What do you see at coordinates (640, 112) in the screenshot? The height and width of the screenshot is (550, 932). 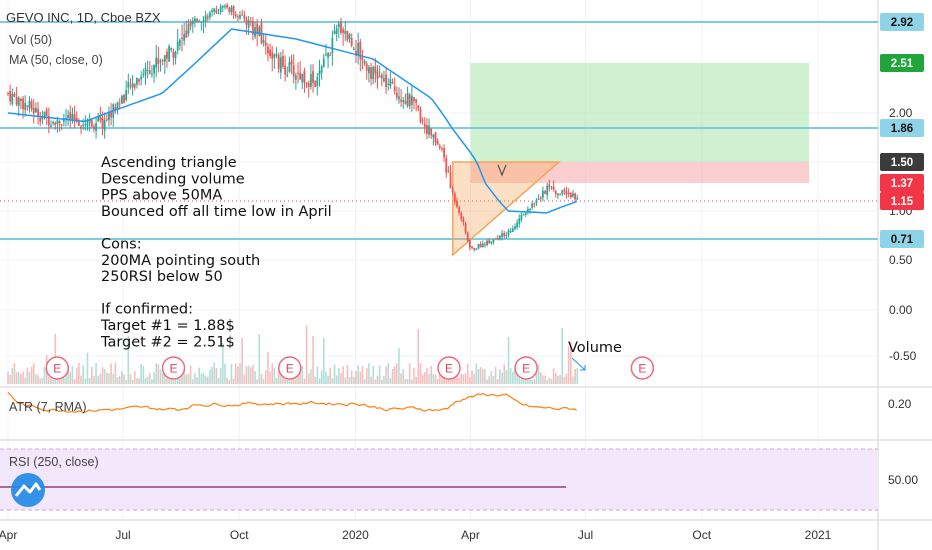 I see `profit-zone` at bounding box center [640, 112].